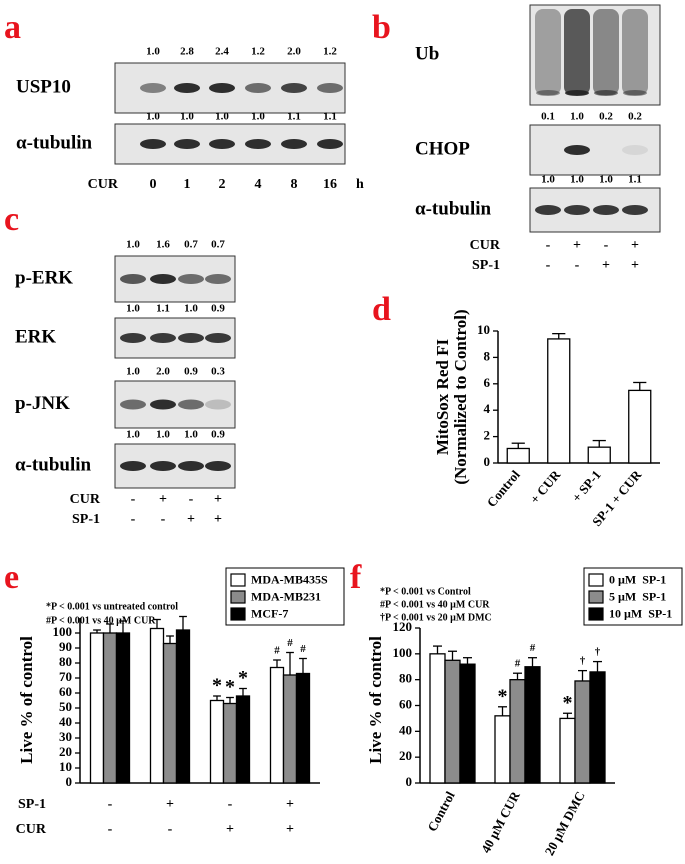  What do you see at coordinates (101, 620) in the screenshot?
I see `annotation: #P < 0.001 vs 40 µM CUR` at bounding box center [101, 620].